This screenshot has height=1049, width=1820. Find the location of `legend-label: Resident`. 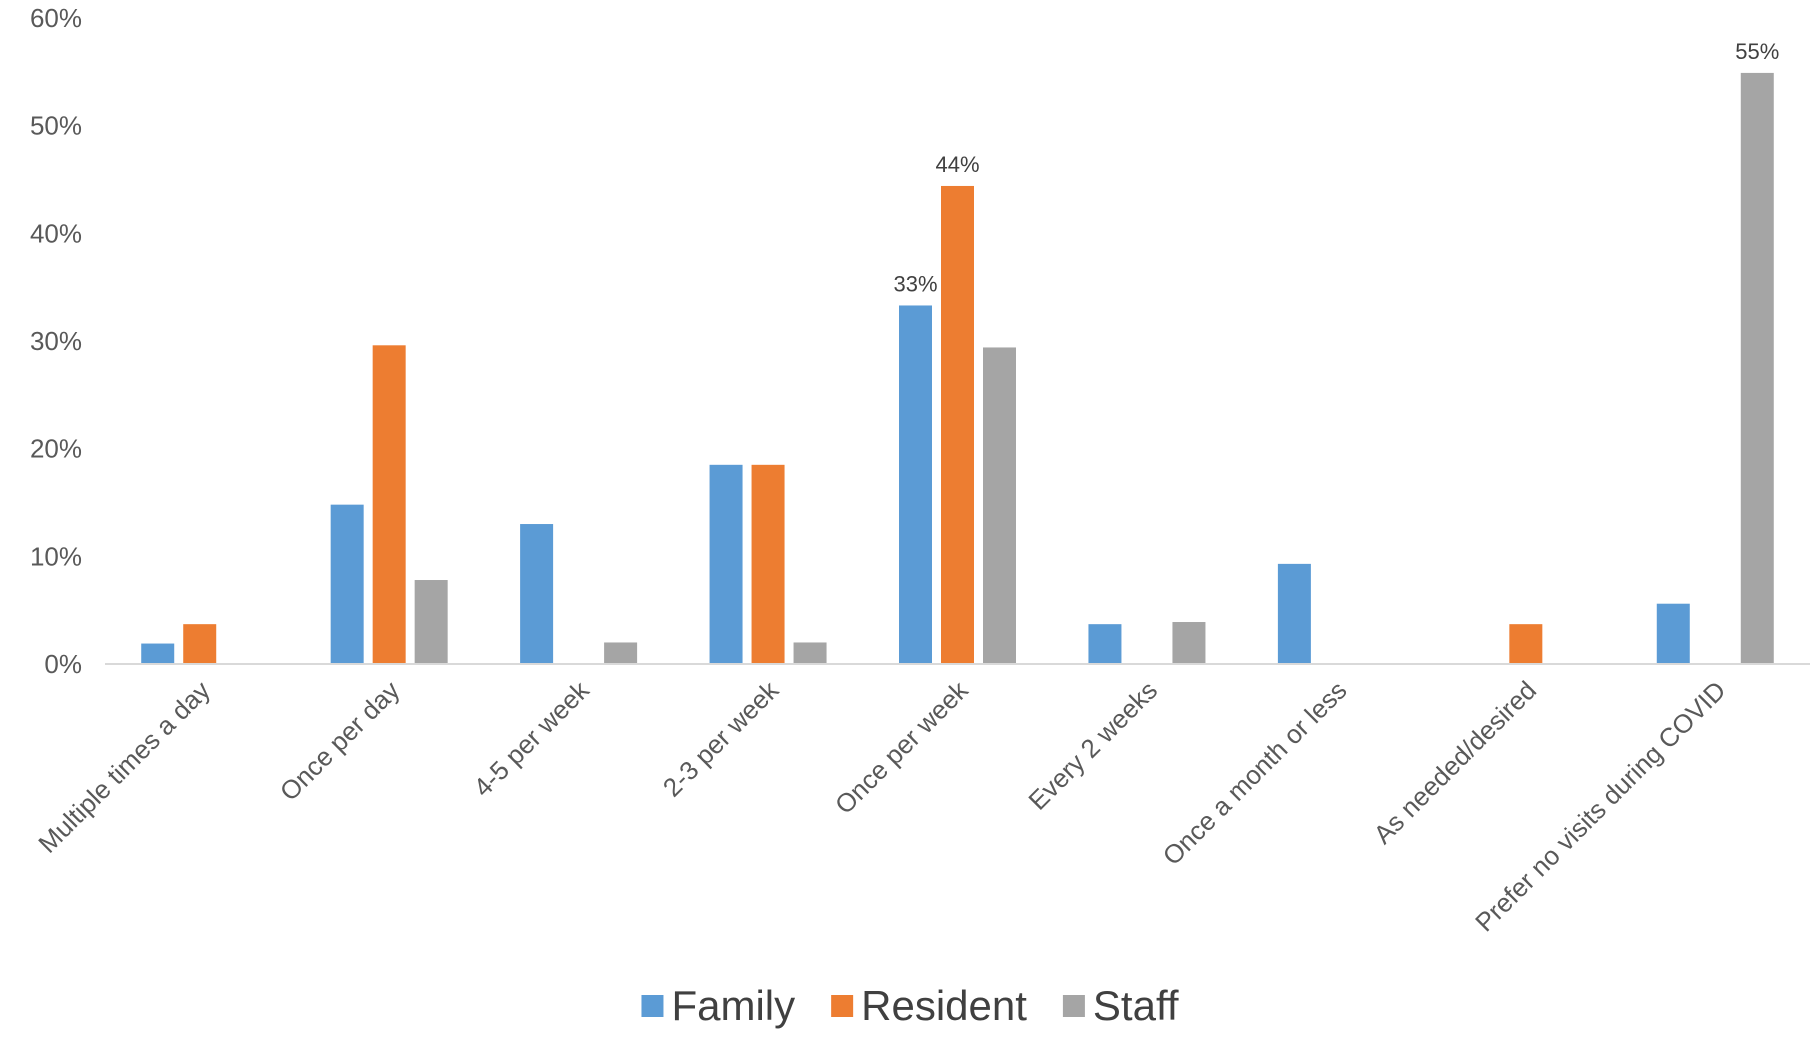

legend-label: Resident is located at coordinates (944, 1005).